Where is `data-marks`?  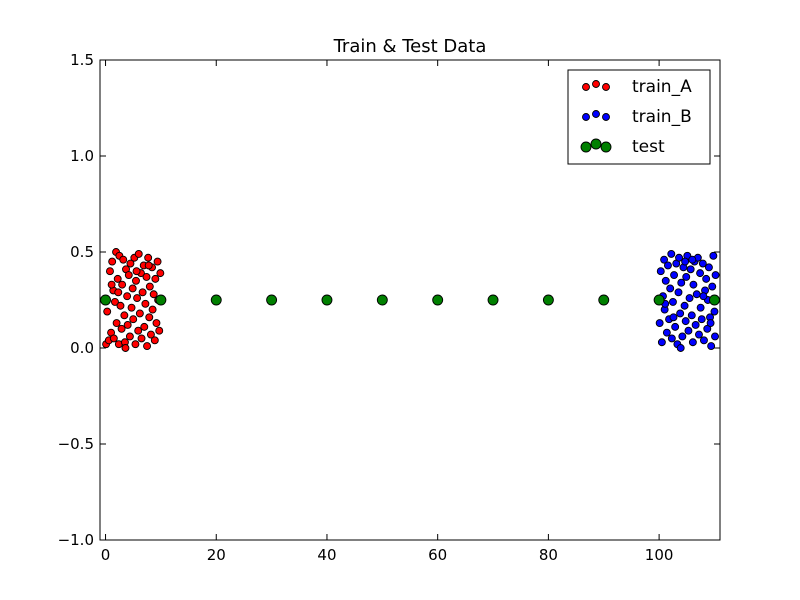 data-marks is located at coordinates (410, 300).